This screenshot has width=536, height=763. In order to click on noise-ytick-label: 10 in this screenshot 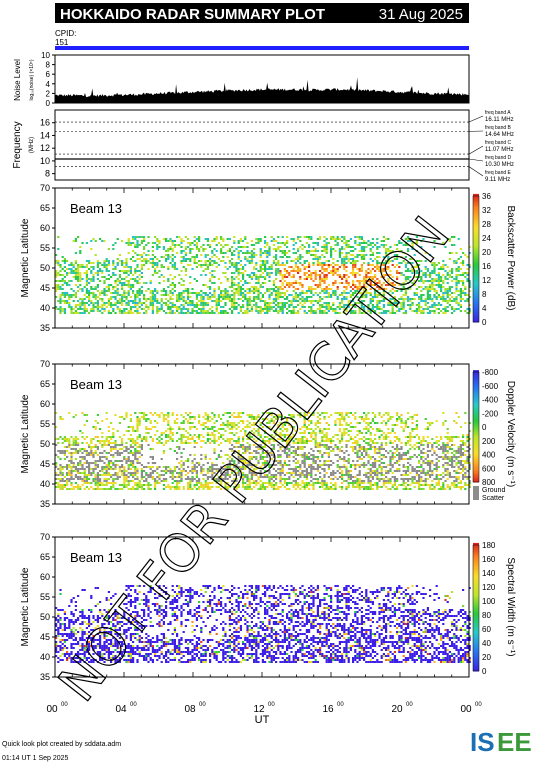, I will do `click(45, 55)`.